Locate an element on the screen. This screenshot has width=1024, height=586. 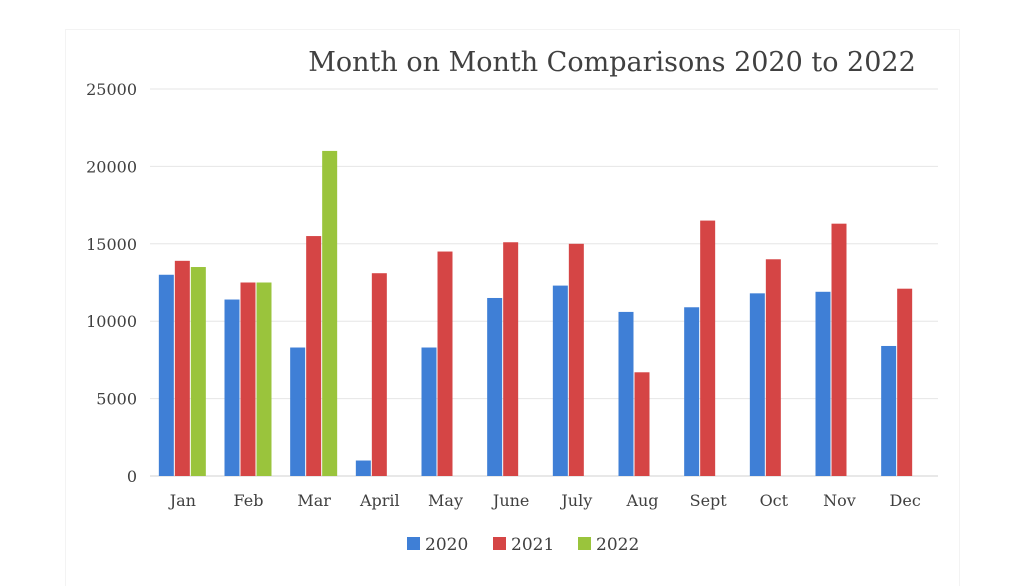
legend: 2020 2021 2022 is located at coordinates (523, 545).